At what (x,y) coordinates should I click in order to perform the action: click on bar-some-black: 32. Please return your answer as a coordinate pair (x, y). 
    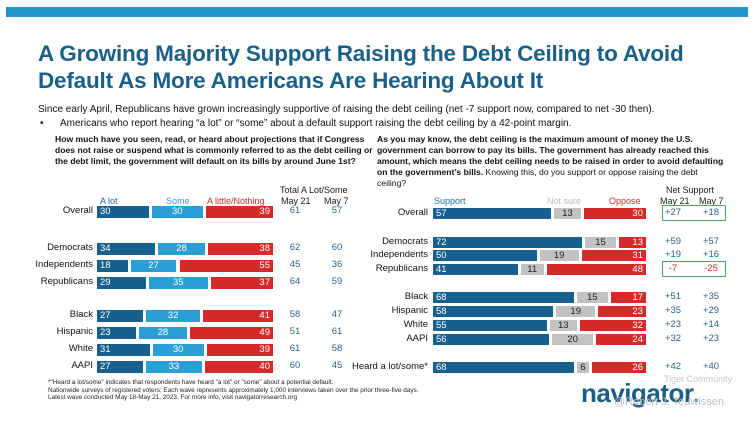
    Looking at the image, I should click on (173, 316).